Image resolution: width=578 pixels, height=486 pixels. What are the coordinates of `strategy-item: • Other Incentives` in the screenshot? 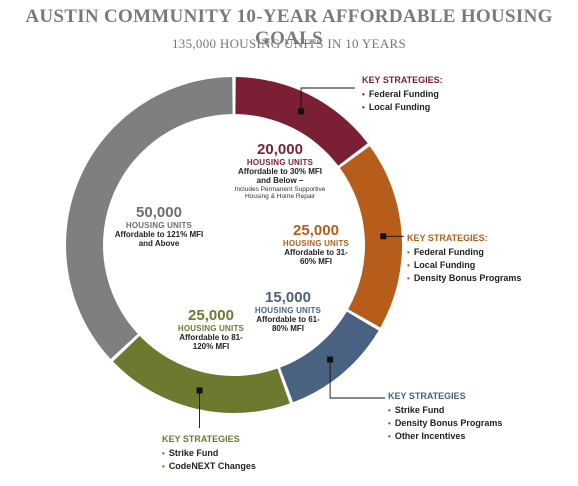 It's located at (445, 436).